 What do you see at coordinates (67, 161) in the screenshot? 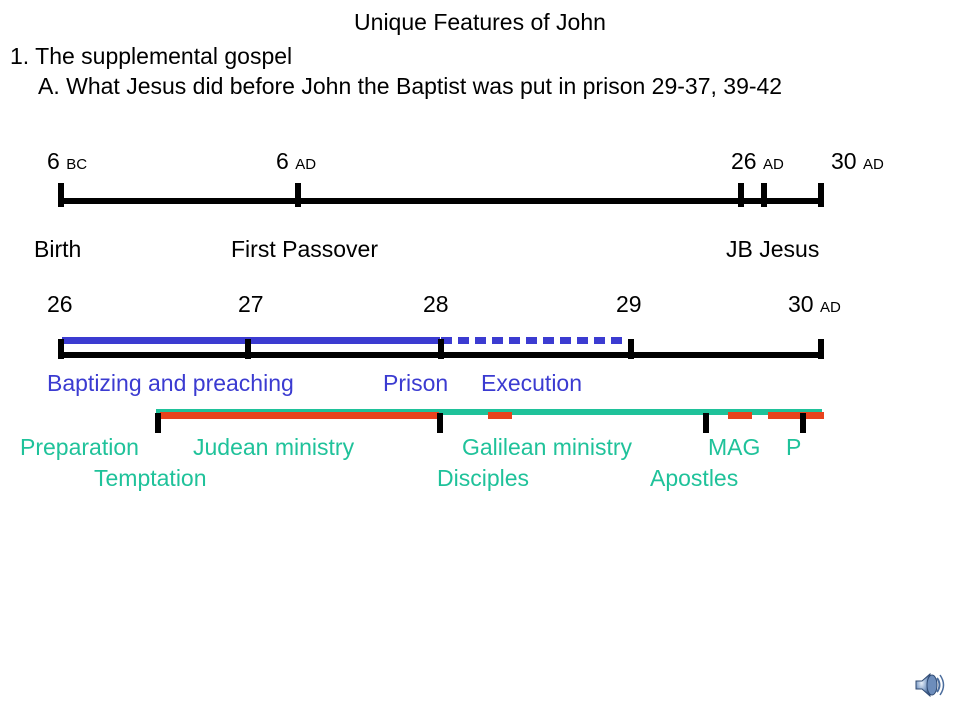
I see `date-label-6bc: 6 BC` at bounding box center [67, 161].